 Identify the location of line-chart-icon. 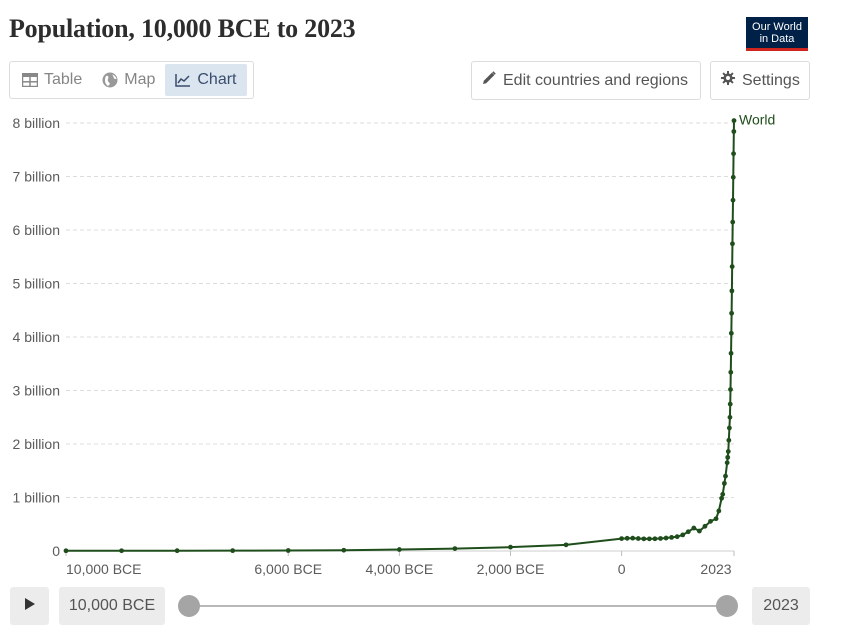
(183, 80).